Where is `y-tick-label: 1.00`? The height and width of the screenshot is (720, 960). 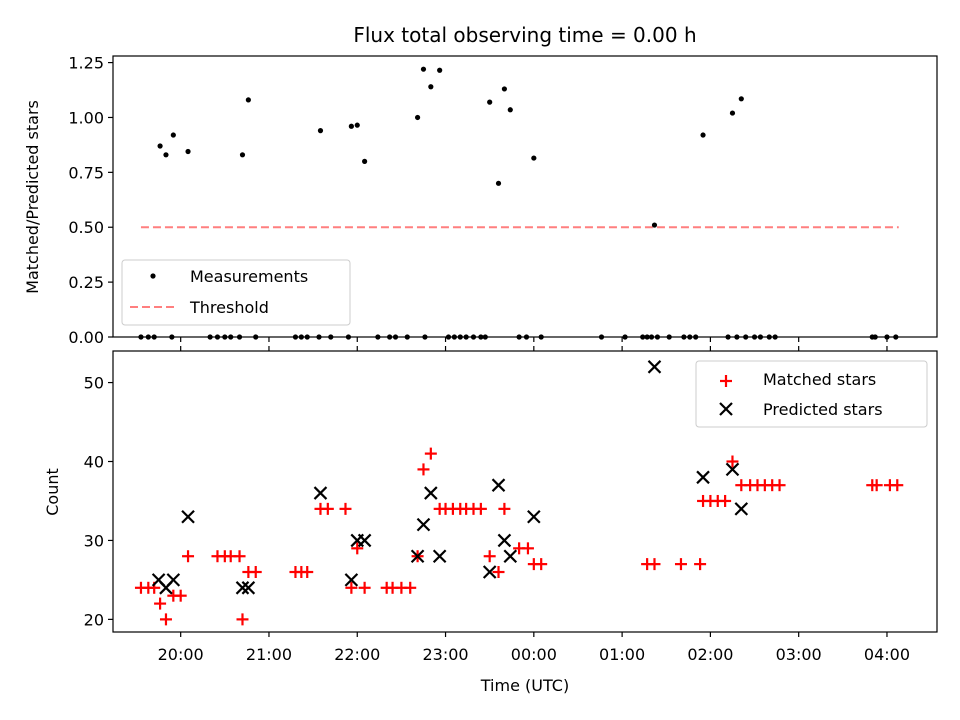 y-tick-label: 1.00 is located at coordinates (86, 117).